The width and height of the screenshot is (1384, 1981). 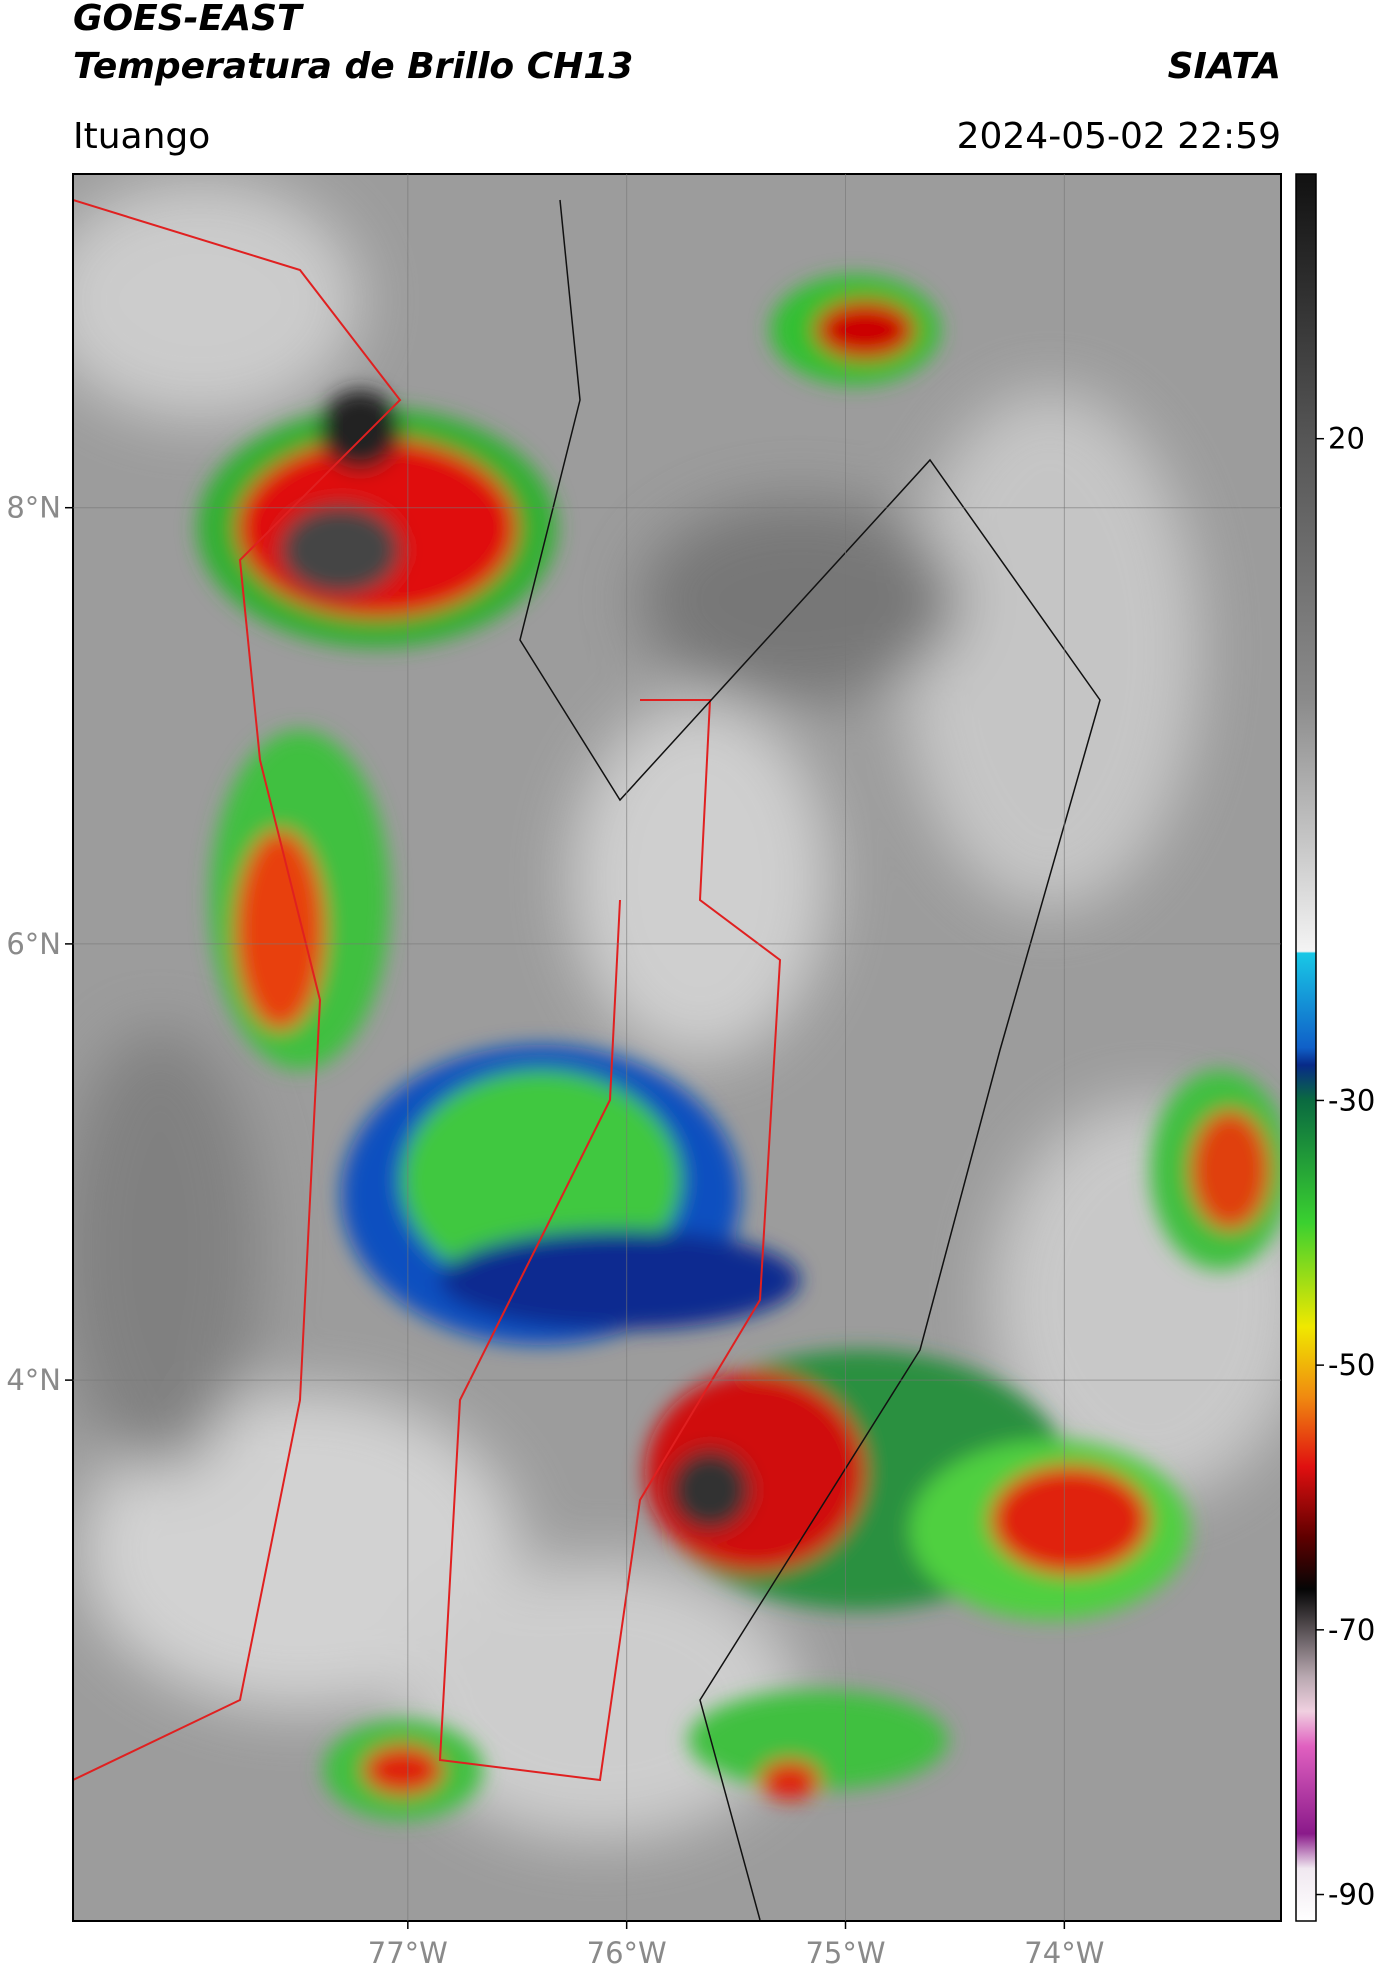 I want to click on source: SIATA, so click(x=1224, y=66).